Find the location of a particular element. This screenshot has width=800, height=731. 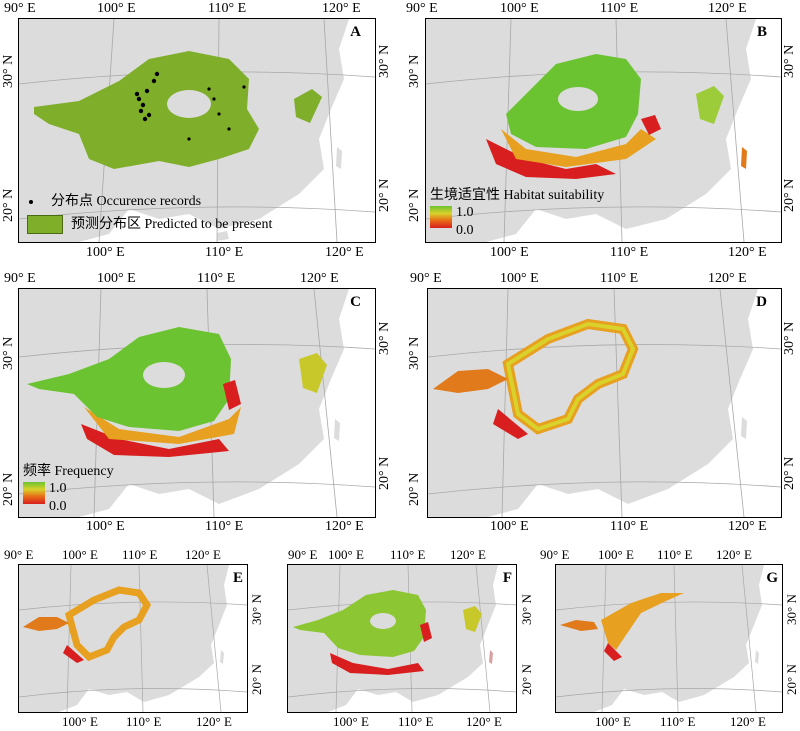

legend-c-title: 频率 Frequency is located at coordinates (68, 471).